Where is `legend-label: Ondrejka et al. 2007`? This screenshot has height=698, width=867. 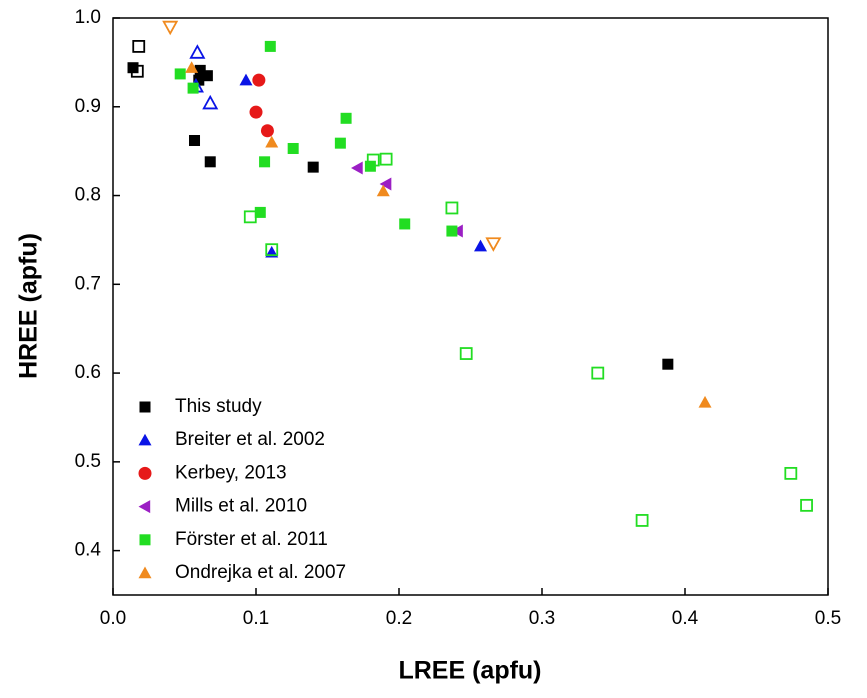 legend-label: Ondrejka et al. 2007 is located at coordinates (260, 572).